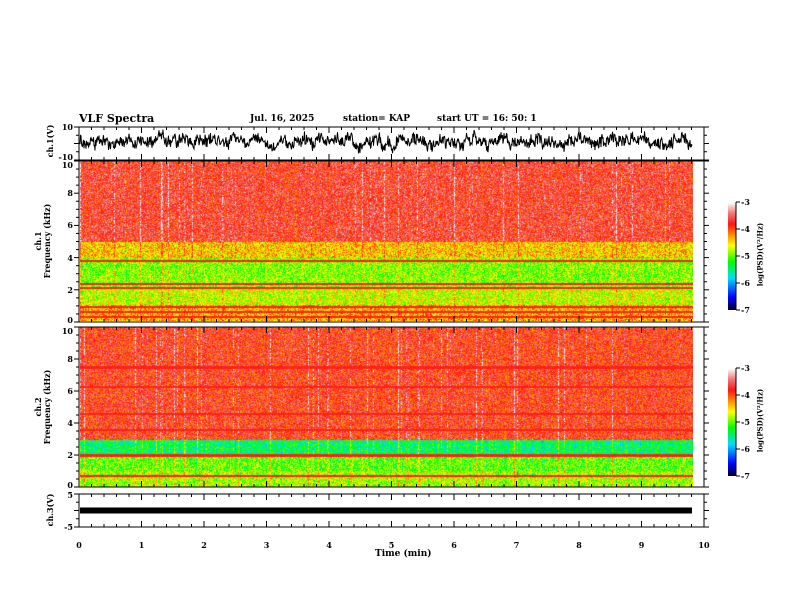 The height and width of the screenshot is (612, 792). What do you see at coordinates (70, 359) in the screenshot?
I see `ch2-freq-ytick-label: 8` at bounding box center [70, 359].